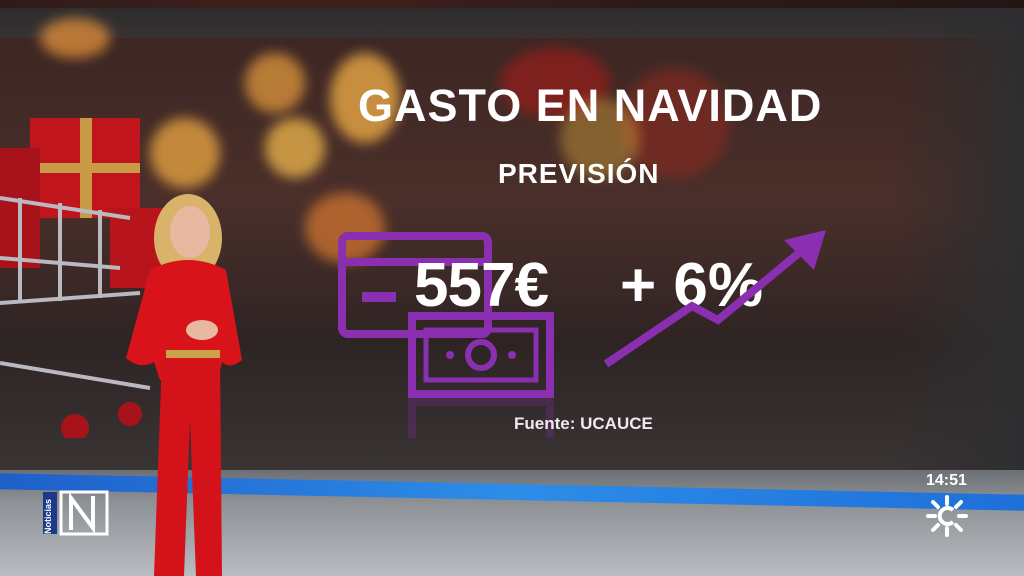 This screenshot has width=1024, height=576. Describe the element at coordinates (76, 513) in the screenshot. I see `noticias-n1-logo` at that location.